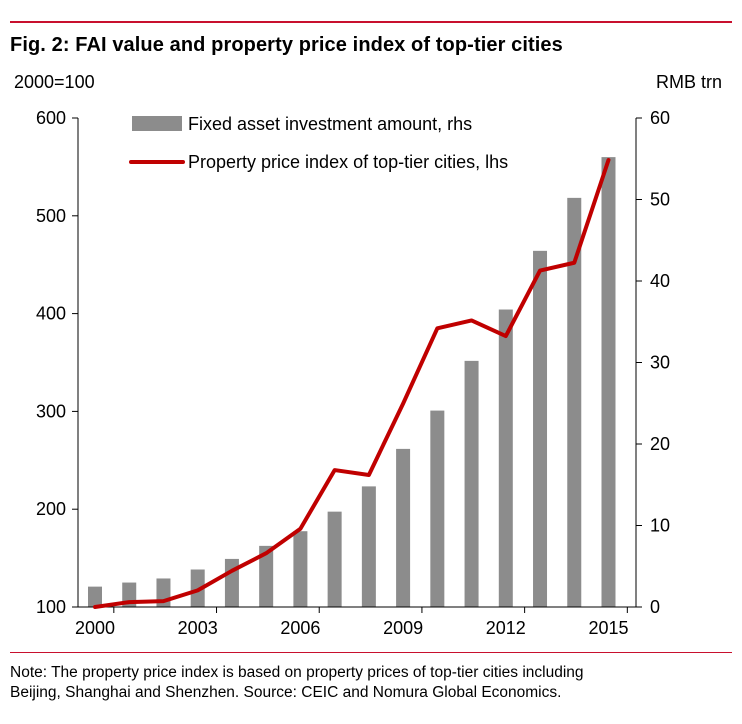 The image size is (742, 724). I want to click on fai-bar-2006, so click(300, 569).